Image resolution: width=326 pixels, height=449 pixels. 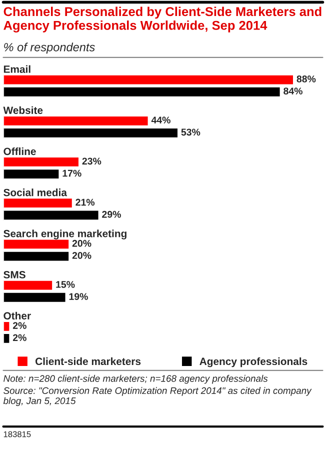 What do you see at coordinates (163, 19) in the screenshot?
I see `chart-title: Channels Personalized by Client-Side Marketers and Agency Professionals Worldwide, Sep 2014` at bounding box center [163, 19].